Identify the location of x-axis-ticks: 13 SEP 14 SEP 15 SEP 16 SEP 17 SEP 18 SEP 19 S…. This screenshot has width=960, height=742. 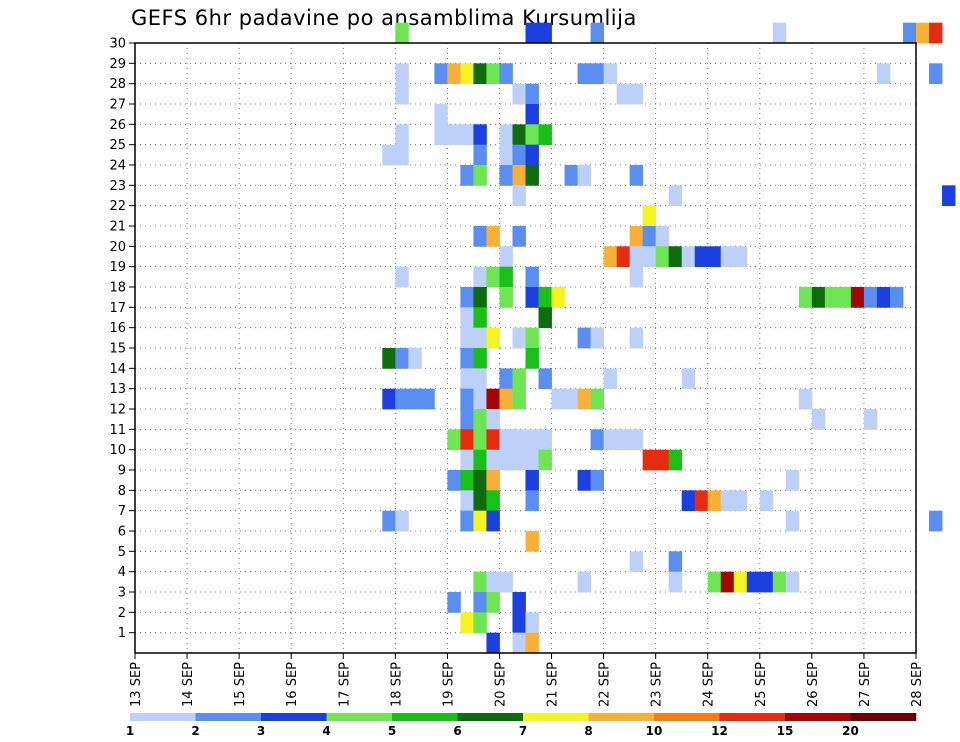
(527, 680).